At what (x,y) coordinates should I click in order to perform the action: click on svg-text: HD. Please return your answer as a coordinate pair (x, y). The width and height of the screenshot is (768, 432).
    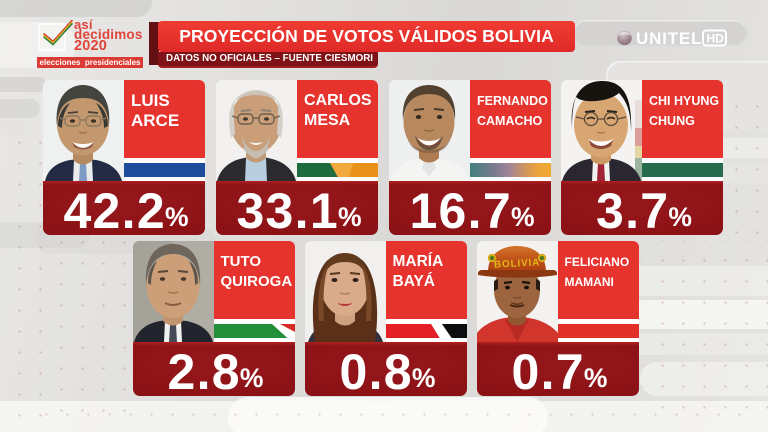
    Looking at the image, I should click on (716, 39).